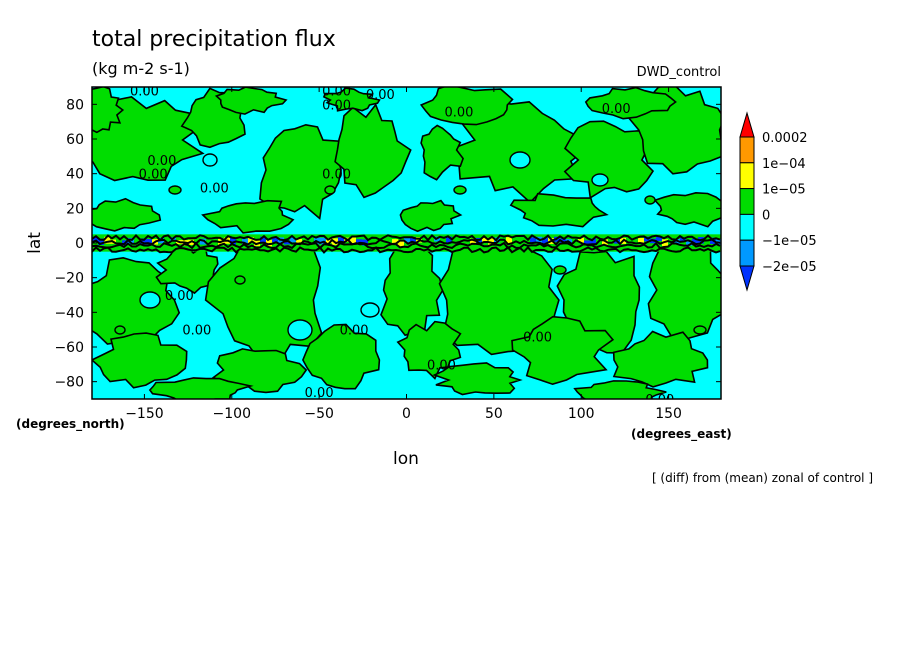  What do you see at coordinates (79, 244) in the screenshot?
I see `y-tick-label: 0` at bounding box center [79, 244].